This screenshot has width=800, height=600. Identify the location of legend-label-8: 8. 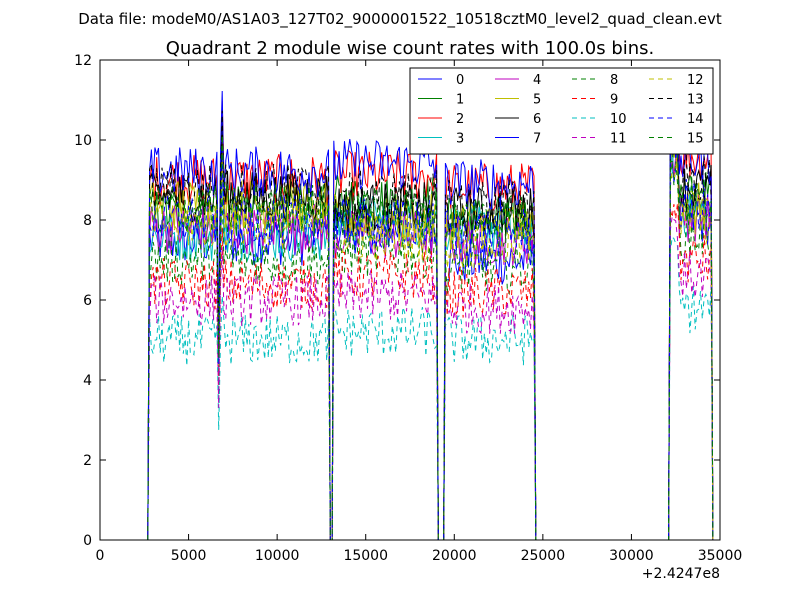
(614, 80).